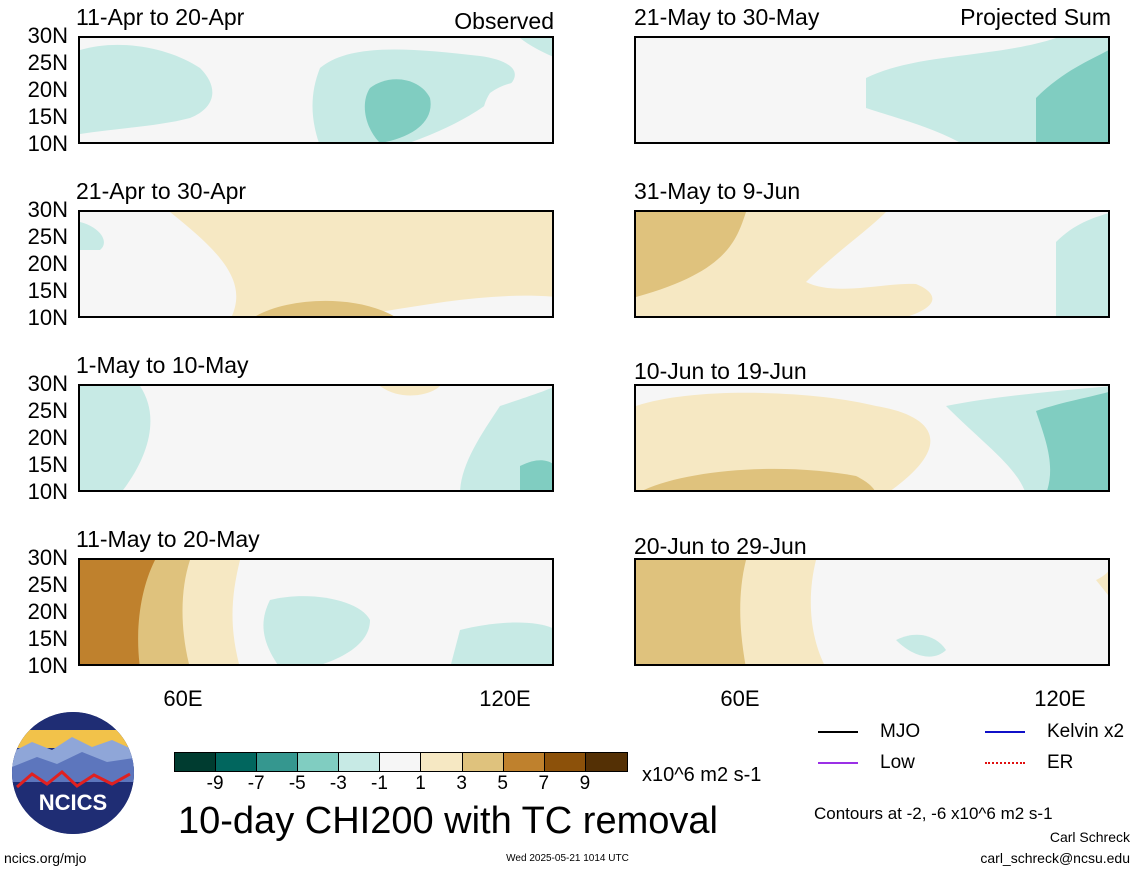 The width and height of the screenshot is (1135, 872). Describe the element at coordinates (73, 802) in the screenshot. I see `logo-text: NCICS` at that location.